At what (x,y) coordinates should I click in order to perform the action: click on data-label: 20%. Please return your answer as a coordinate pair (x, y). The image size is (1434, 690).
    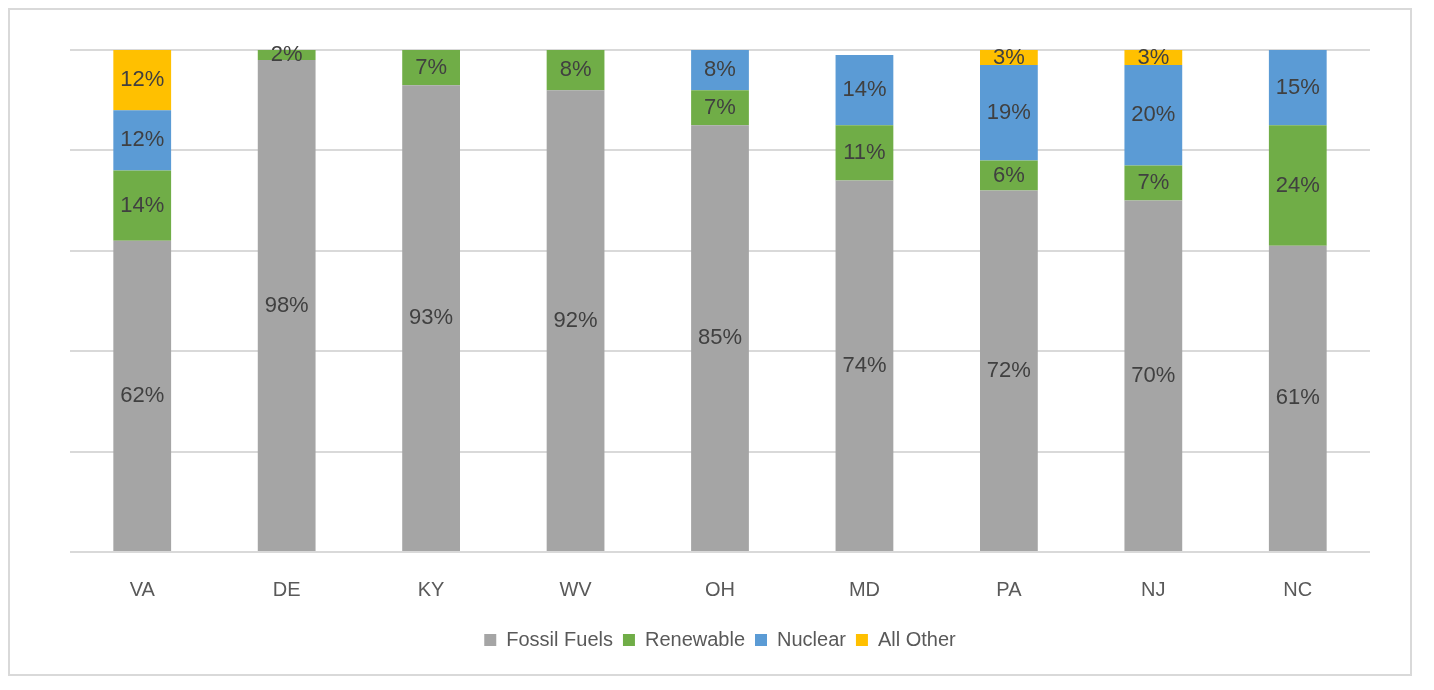
    Looking at the image, I should click on (1153, 114).